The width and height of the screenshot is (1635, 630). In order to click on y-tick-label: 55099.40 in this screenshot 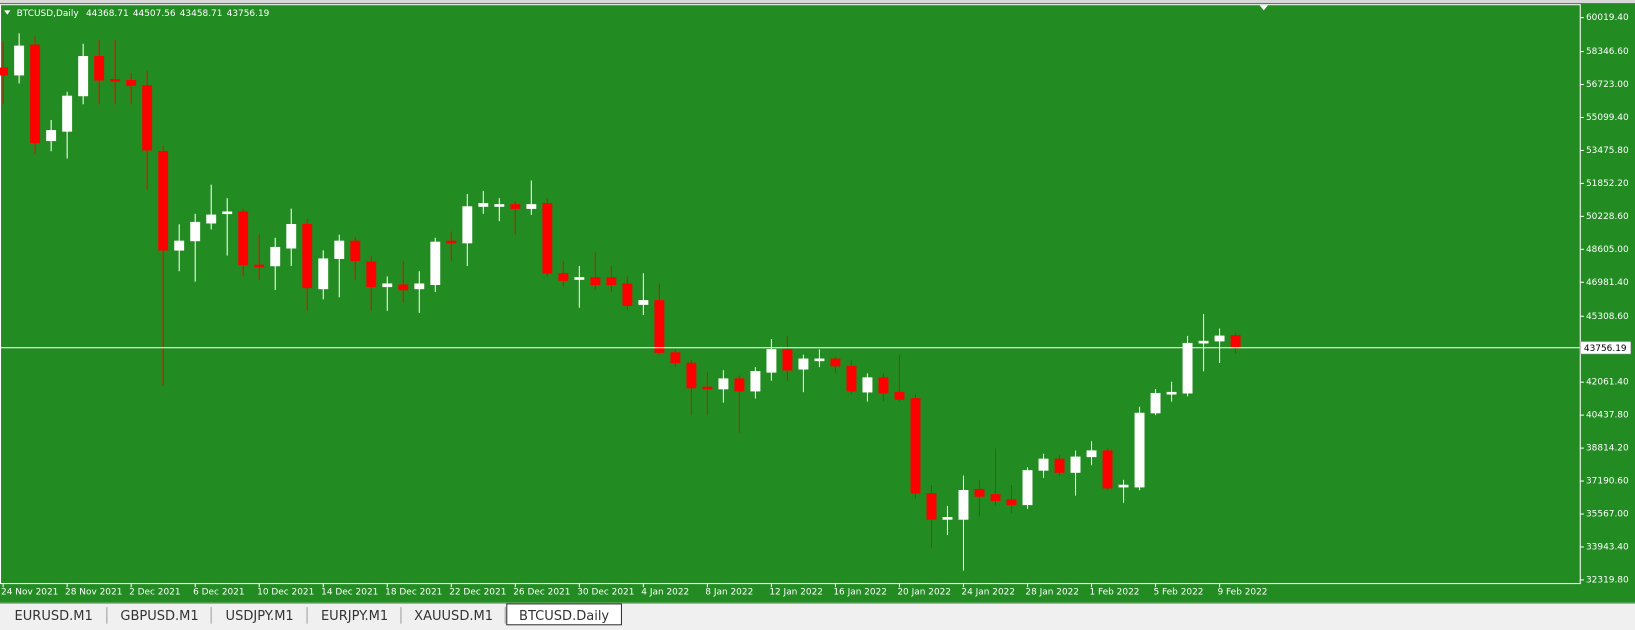, I will do `click(1607, 118)`.